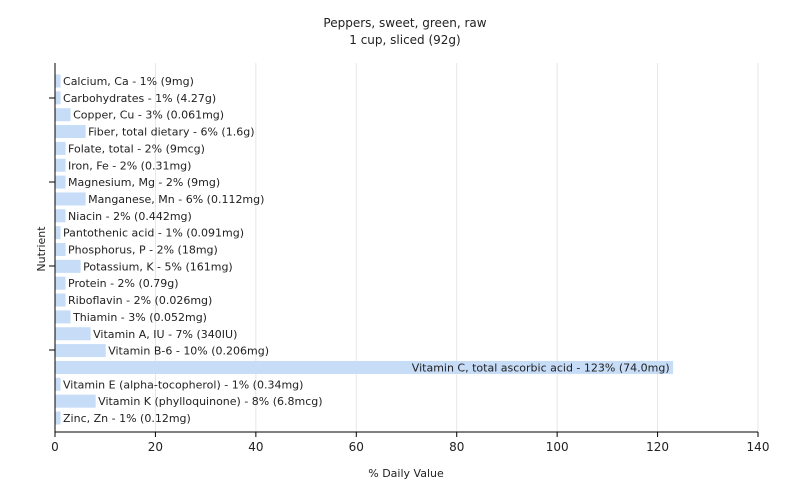 The width and height of the screenshot is (800, 500). What do you see at coordinates (404, 40) in the screenshot?
I see `chart-subtitle: 1 cup, sliced (92g)` at bounding box center [404, 40].